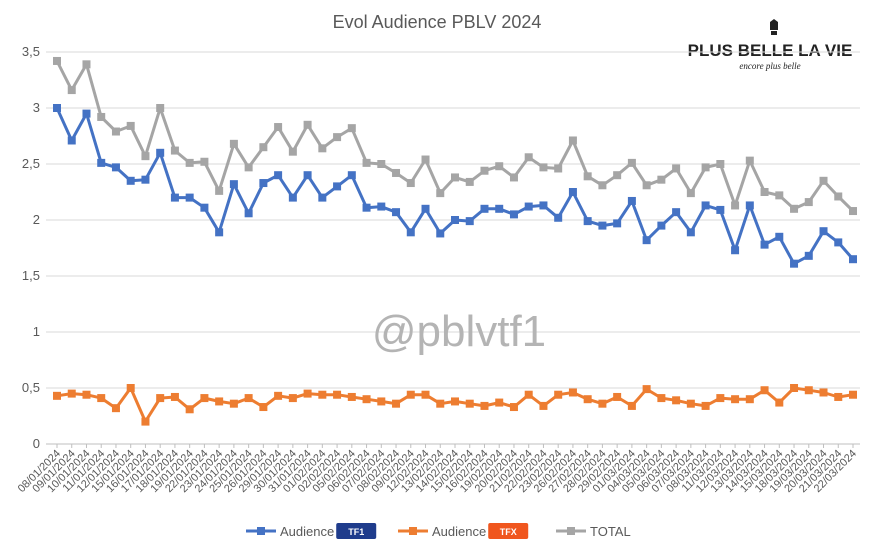 The height and width of the screenshot is (557, 871). Describe the element at coordinates (311, 531) in the screenshot. I see `legend-item: Audience TF1` at that location.